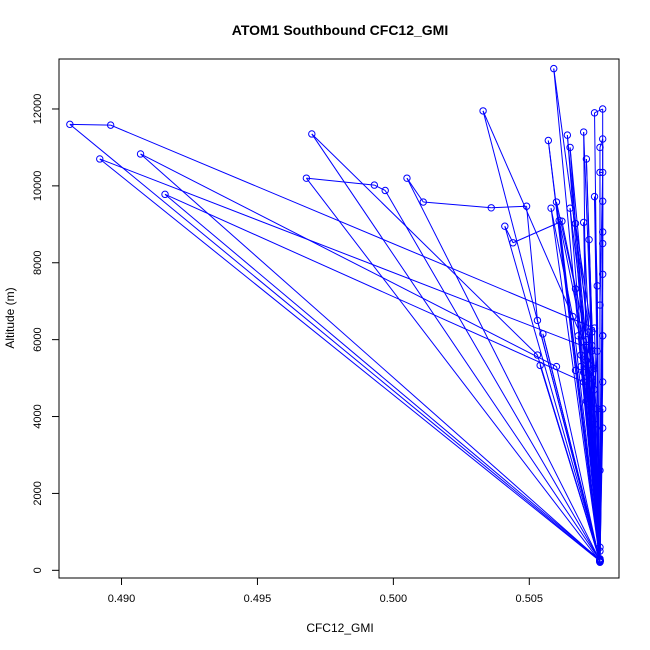 This screenshot has height=650, width=650. I want to click on x-tick-label: 0.500, so click(394, 599).